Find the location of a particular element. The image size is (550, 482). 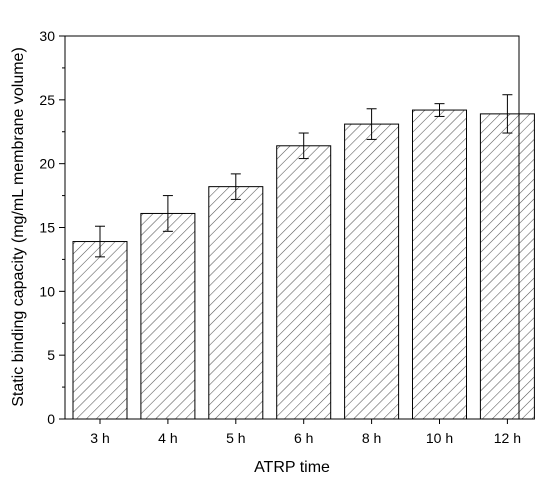

bar-4h is located at coordinates (168, 316).